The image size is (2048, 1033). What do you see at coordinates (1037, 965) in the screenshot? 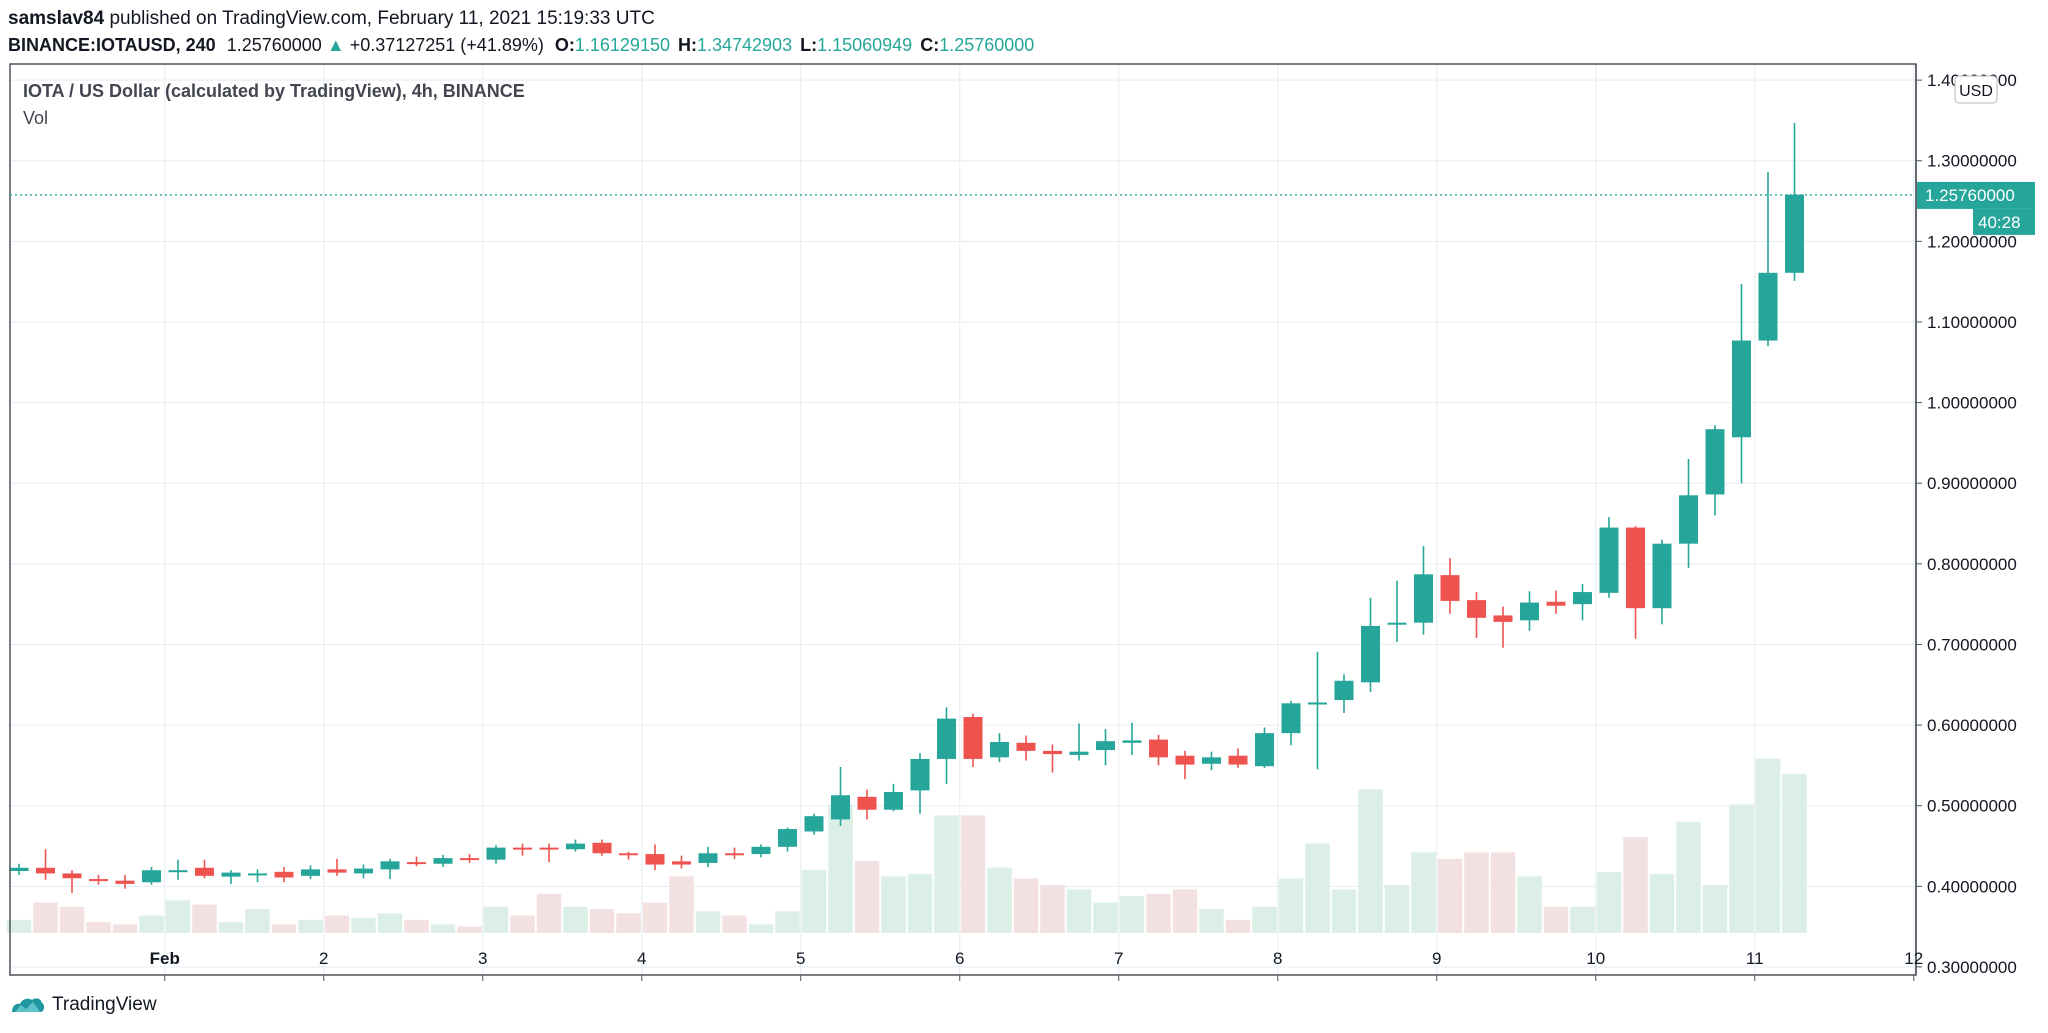
I see `time-axis: Feb 2 3 4 5 6 7 8 9 10 11 12` at bounding box center [1037, 965].